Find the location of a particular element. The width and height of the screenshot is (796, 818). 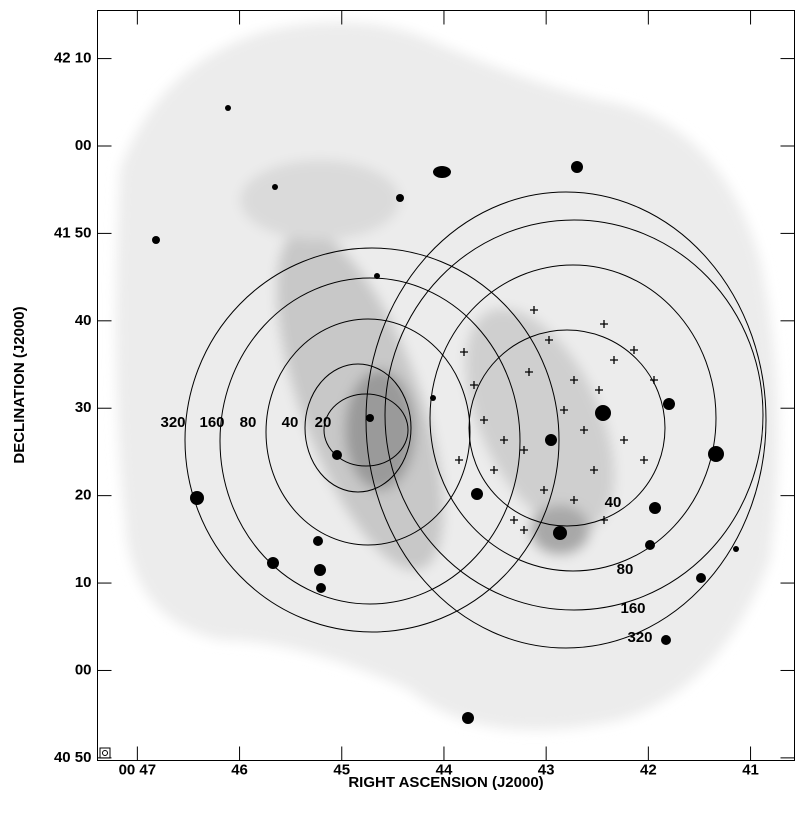

y-tick-label: 20 is located at coordinates (83, 495).